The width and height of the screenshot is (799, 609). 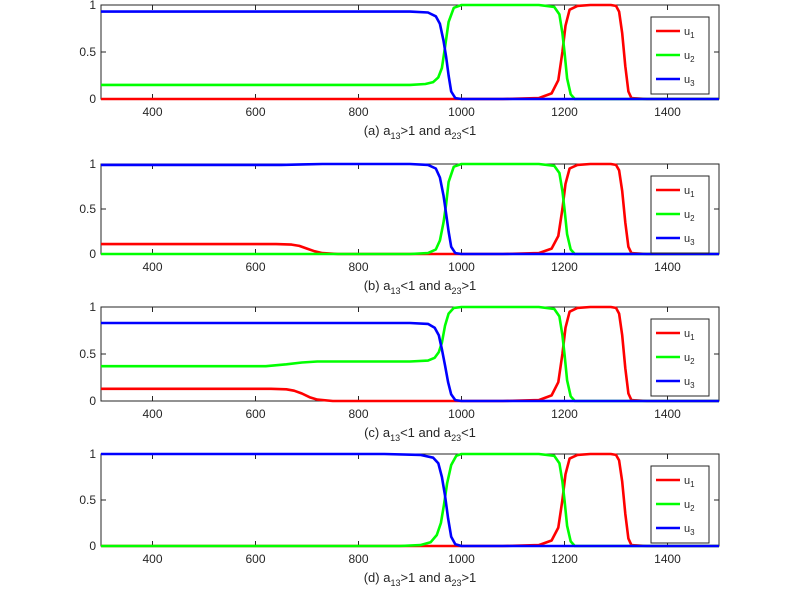 What do you see at coordinates (689, 506) in the screenshot?
I see `legend-label-d-2: u2` at bounding box center [689, 506].